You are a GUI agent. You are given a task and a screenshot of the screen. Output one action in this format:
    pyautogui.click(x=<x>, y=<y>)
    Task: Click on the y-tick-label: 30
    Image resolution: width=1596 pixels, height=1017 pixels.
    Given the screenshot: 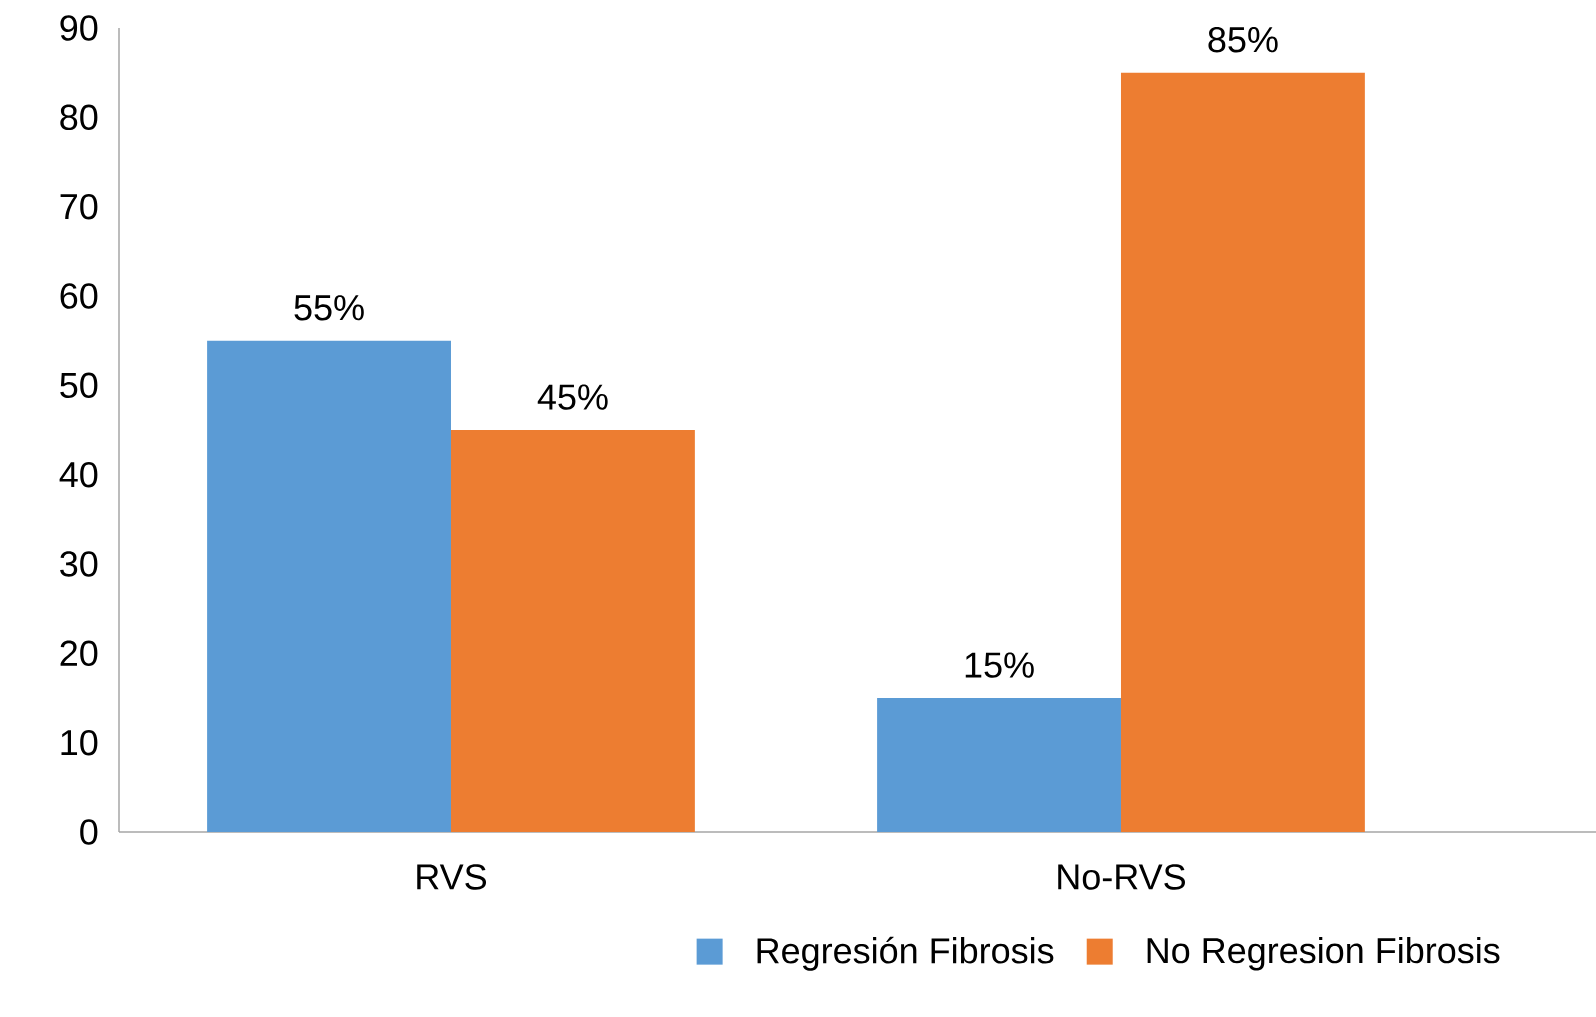 What is the action you would take?
    pyautogui.click(x=79, y=564)
    